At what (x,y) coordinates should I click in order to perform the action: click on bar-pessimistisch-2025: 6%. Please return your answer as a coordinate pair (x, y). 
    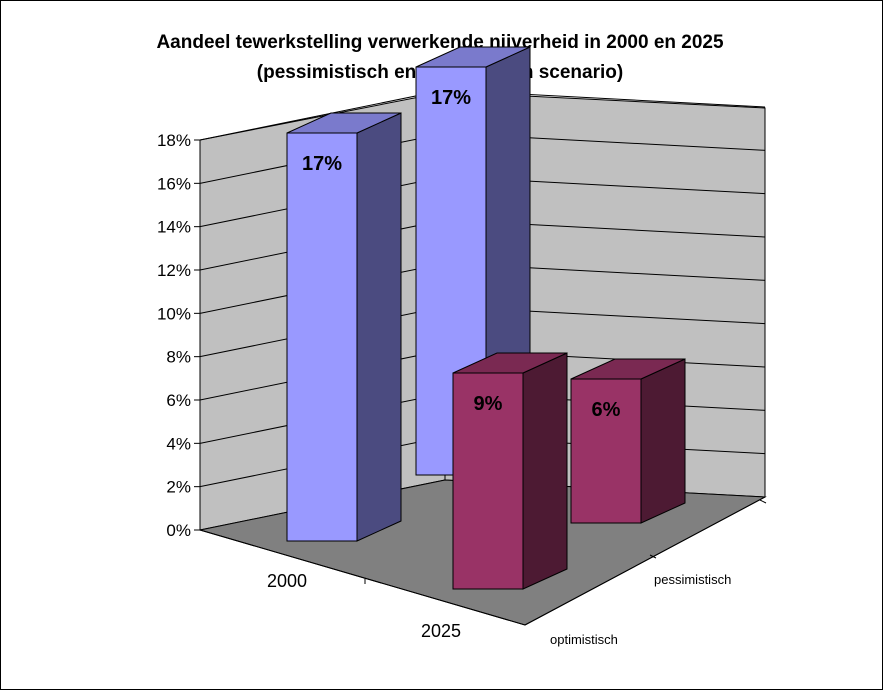
    Looking at the image, I should click on (628, 441).